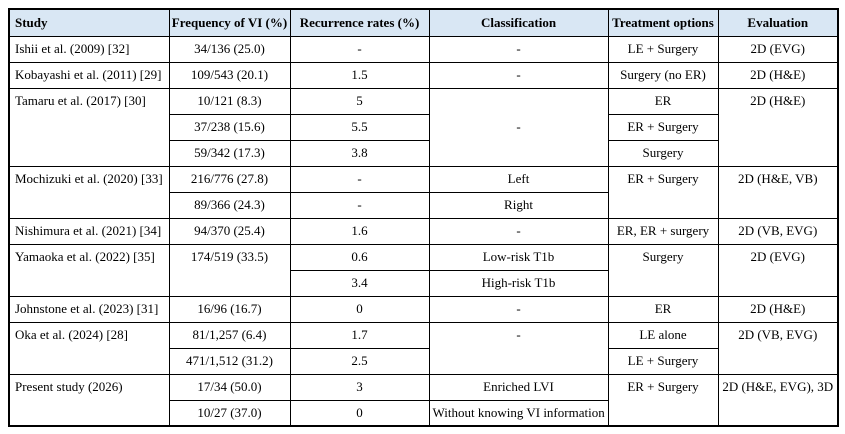 The image size is (845, 434). Describe the element at coordinates (89, 192) in the screenshot. I see `cell-study: Mochizuki et al. (2020) [33]` at that location.